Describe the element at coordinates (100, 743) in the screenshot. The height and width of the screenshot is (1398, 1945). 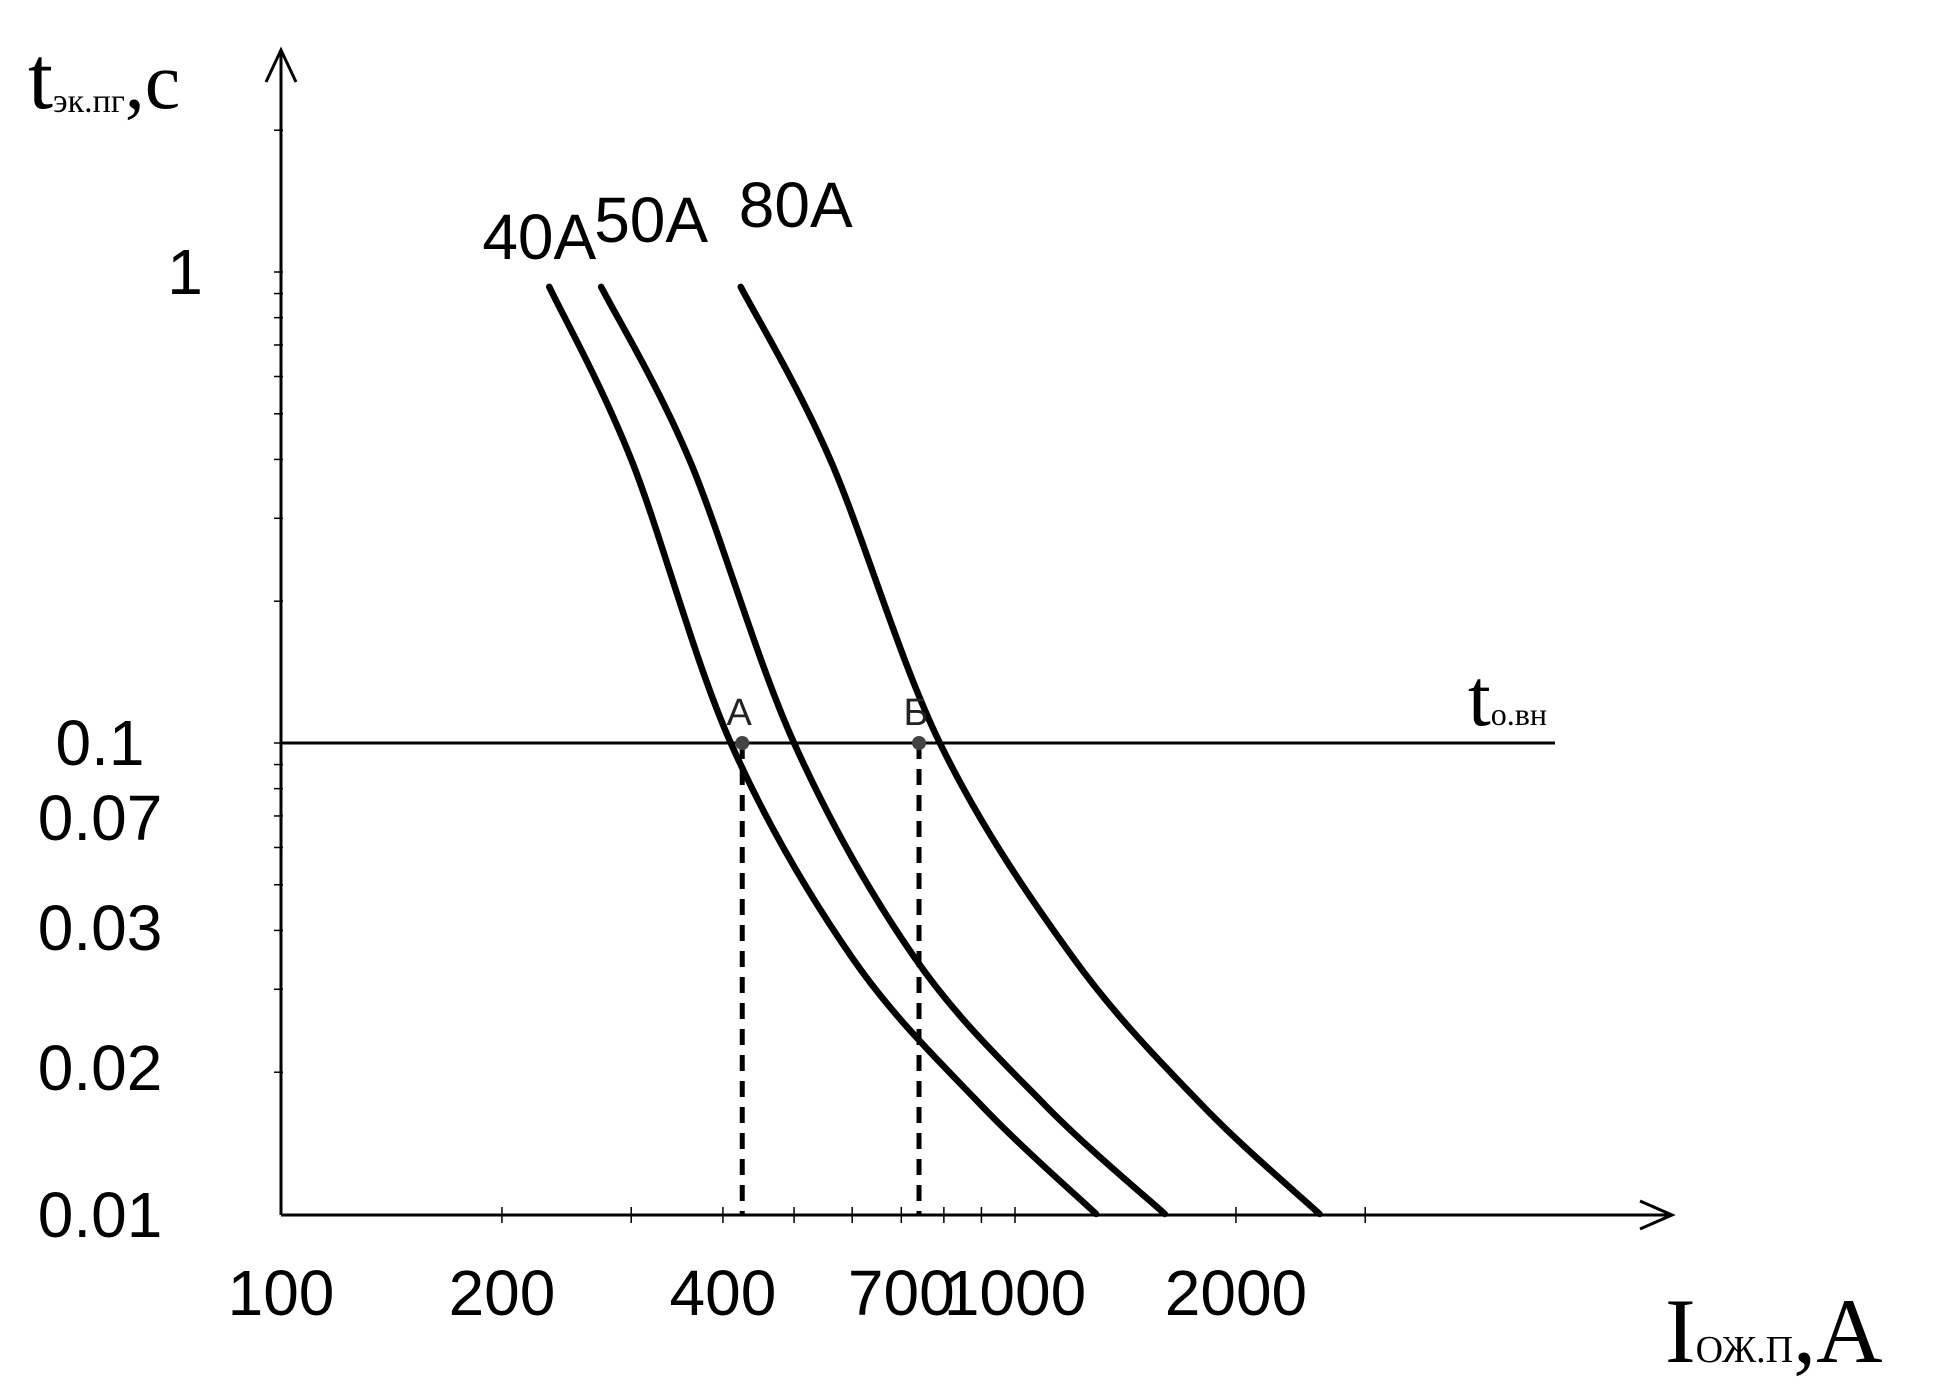
I see `y-tick-label: 0.1` at that location.